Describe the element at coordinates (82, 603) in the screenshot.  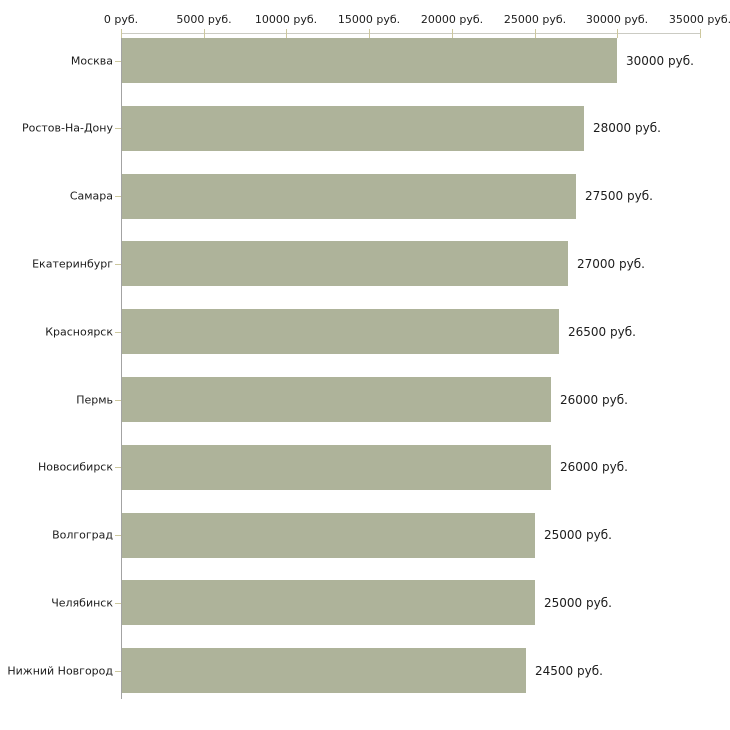
I see `category-label: Челябинск` at that location.